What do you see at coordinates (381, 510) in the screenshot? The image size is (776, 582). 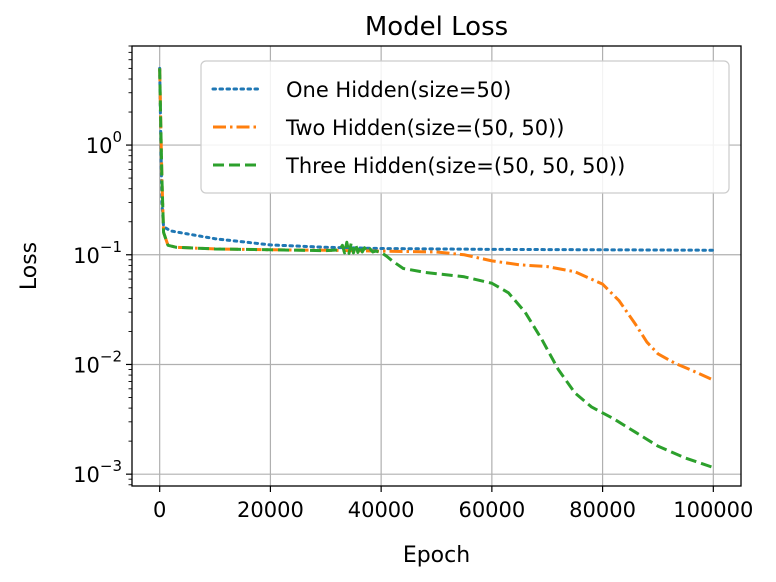 I see `x-tick-label: 40000` at bounding box center [381, 510].